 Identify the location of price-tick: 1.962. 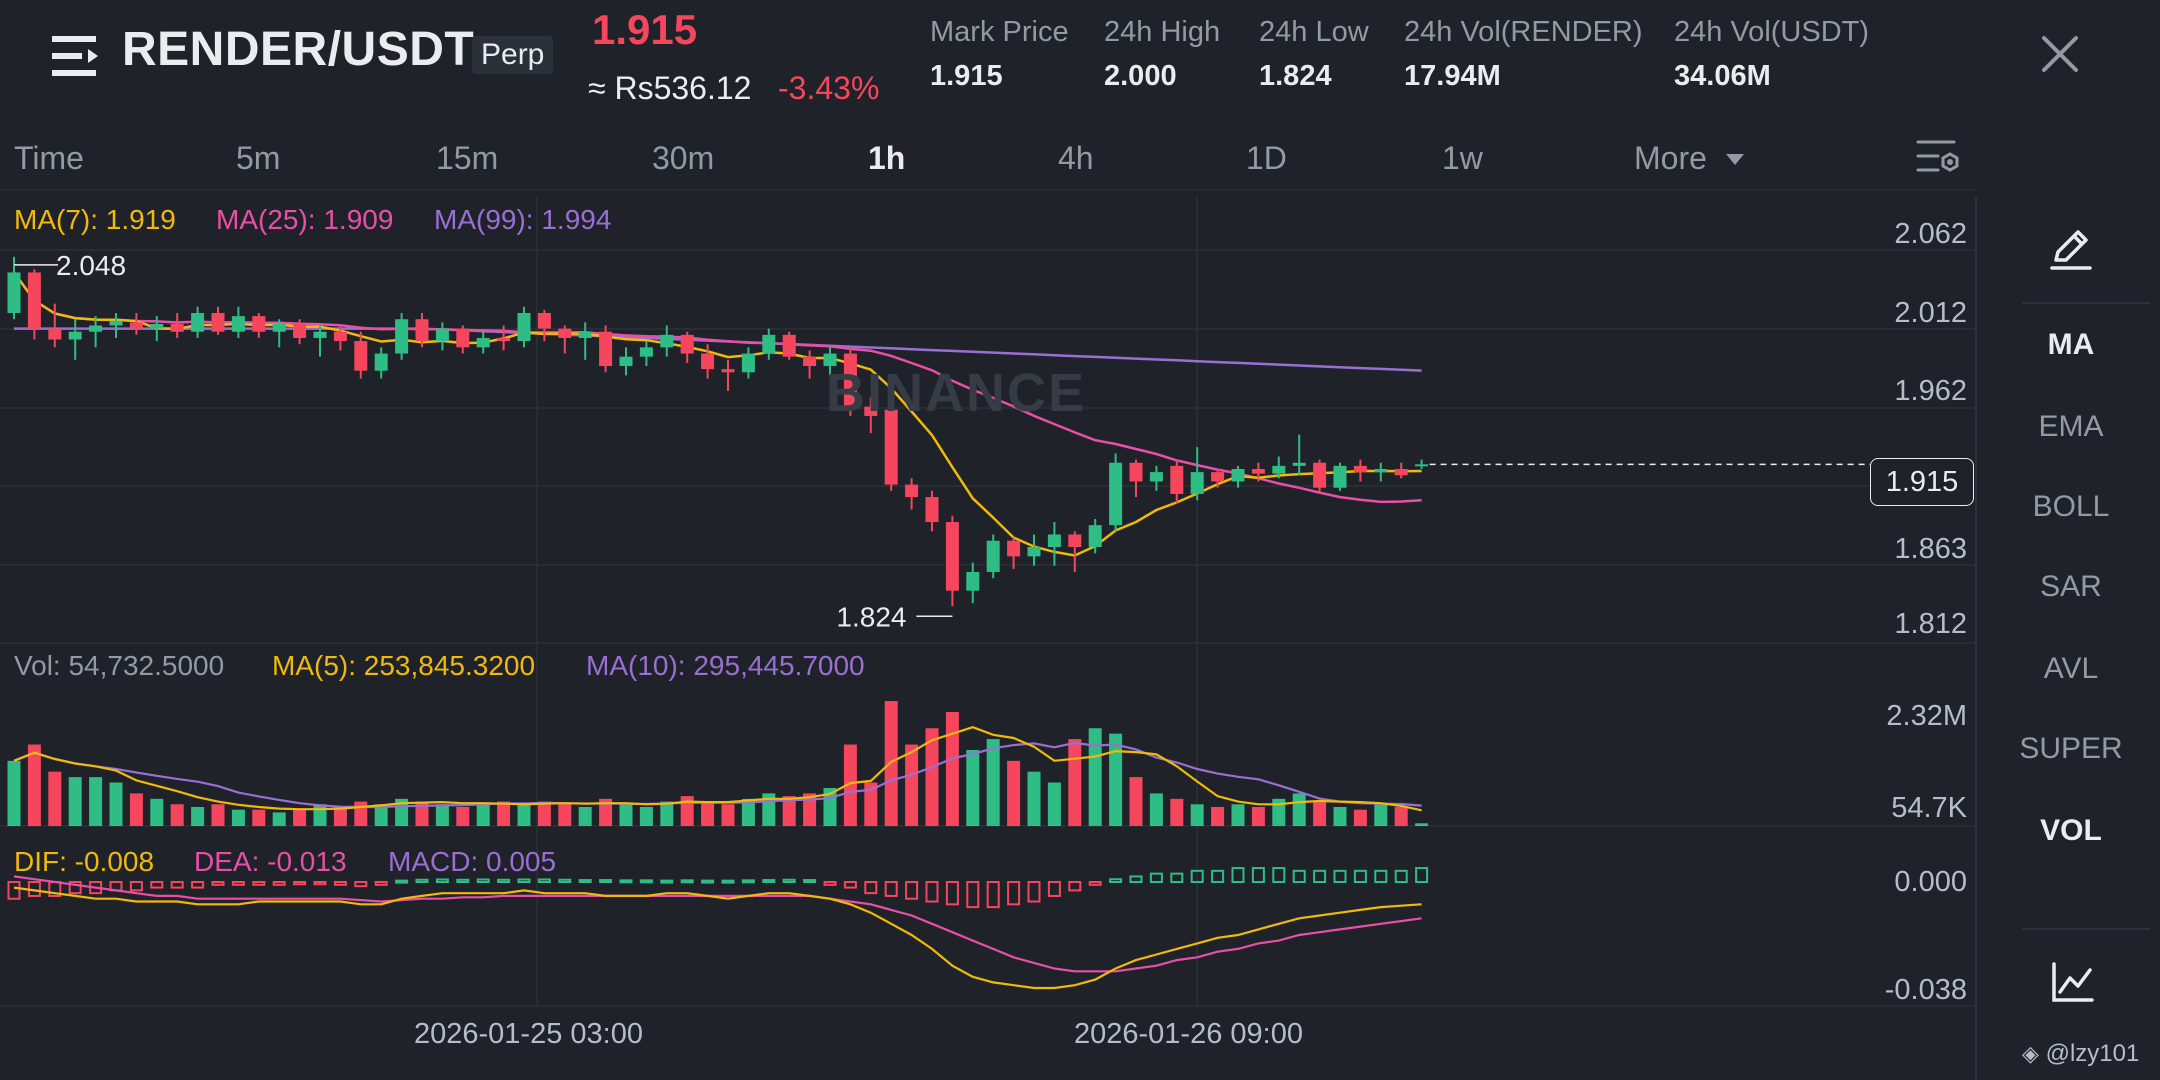
(1930, 391).